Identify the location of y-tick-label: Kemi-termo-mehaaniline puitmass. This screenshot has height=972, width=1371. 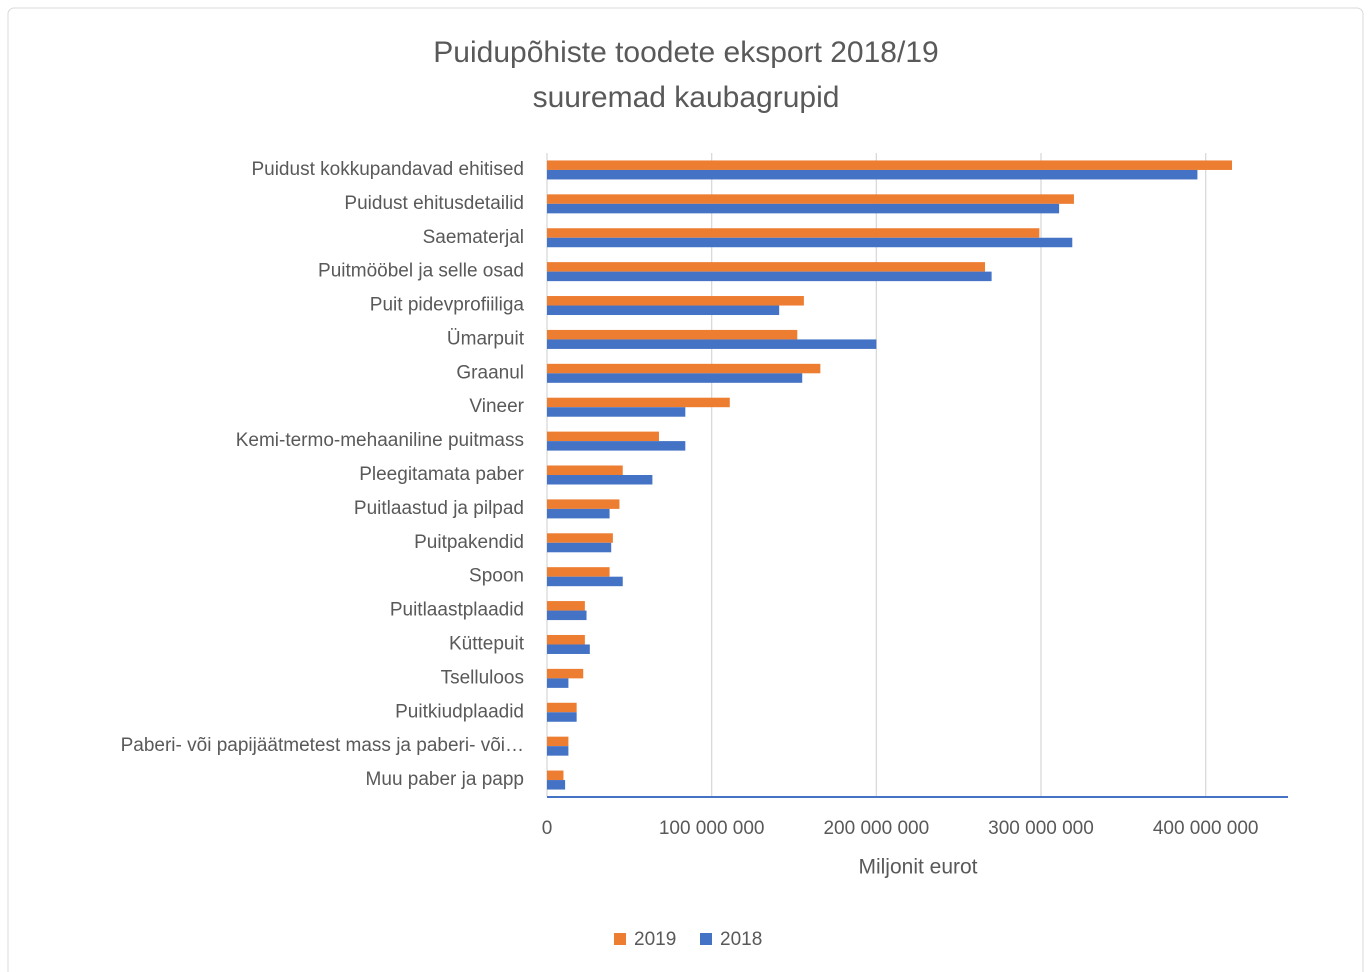
(380, 440).